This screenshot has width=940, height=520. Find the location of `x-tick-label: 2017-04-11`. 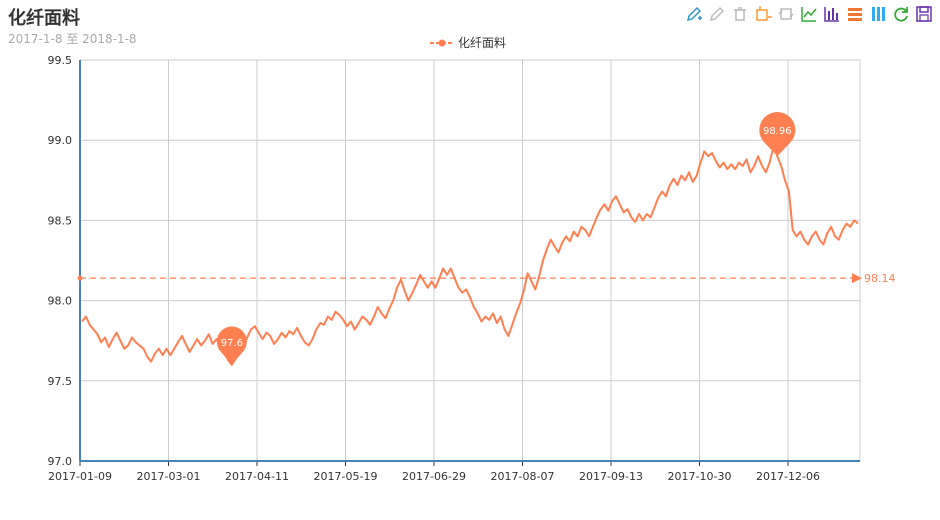

x-tick-label: 2017-04-11 is located at coordinates (257, 476).